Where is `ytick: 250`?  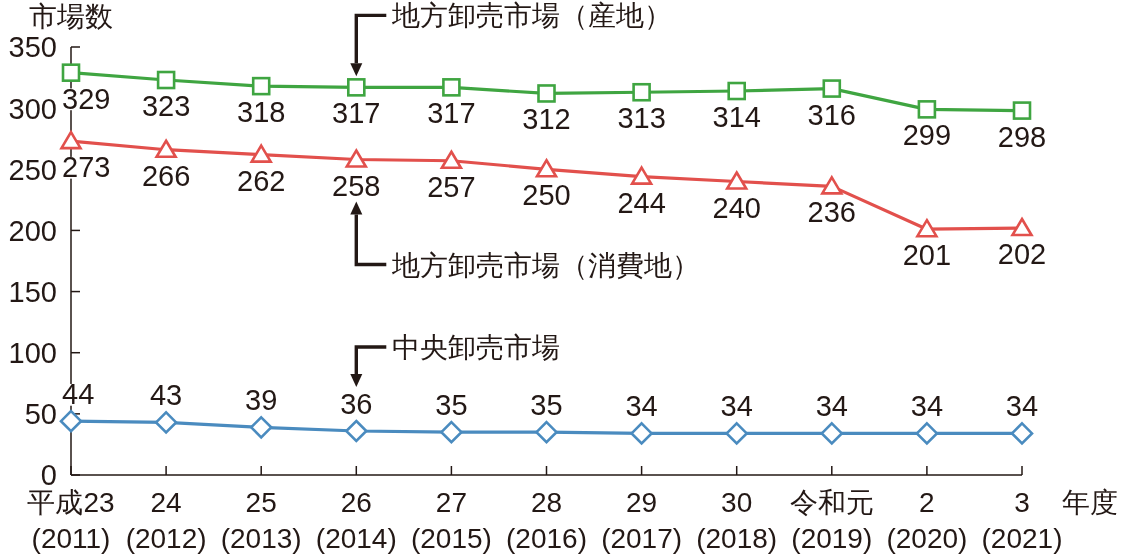
ytick: 250 is located at coordinates (32, 169).